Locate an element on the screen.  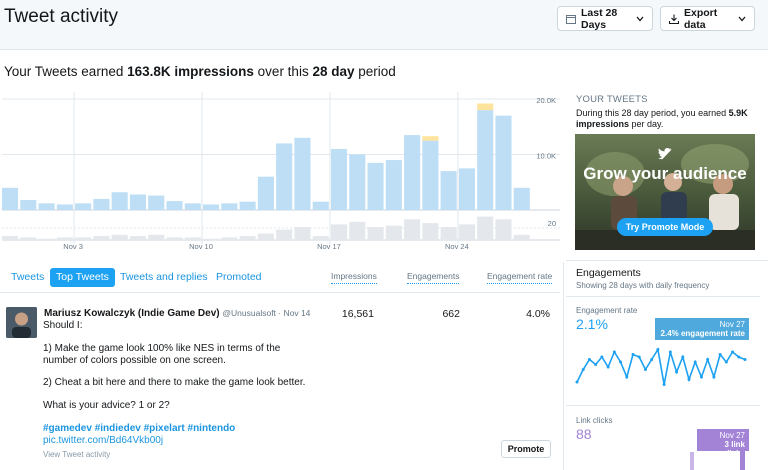
link-clicks-tooltip: Nov 27 3 link clicks is located at coordinates (723, 443).